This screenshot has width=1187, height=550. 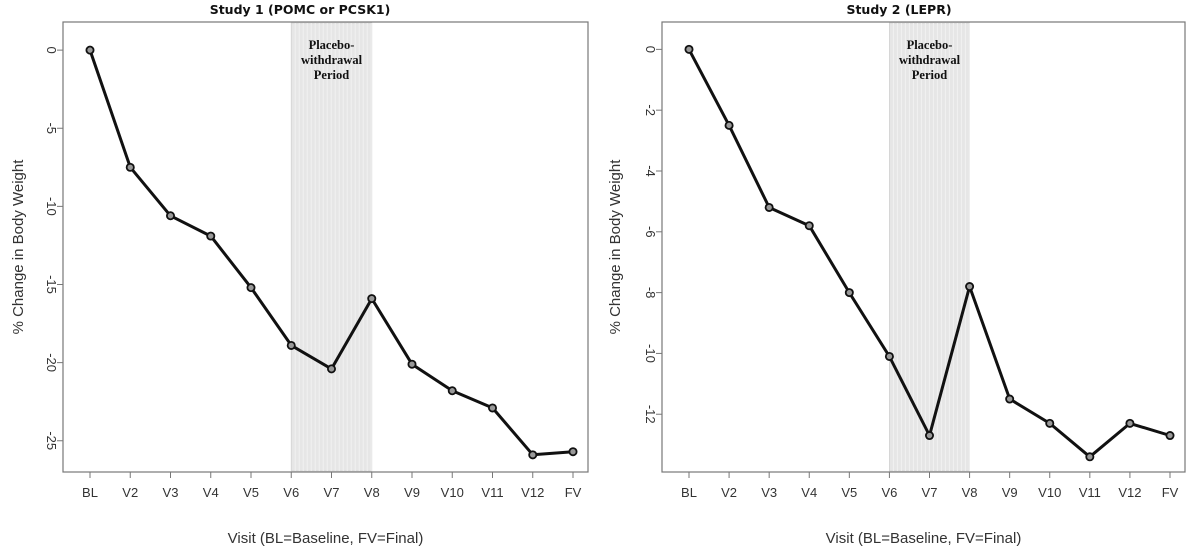 I want to click on chart-title: Study 2 (LEPR), so click(x=898, y=9).